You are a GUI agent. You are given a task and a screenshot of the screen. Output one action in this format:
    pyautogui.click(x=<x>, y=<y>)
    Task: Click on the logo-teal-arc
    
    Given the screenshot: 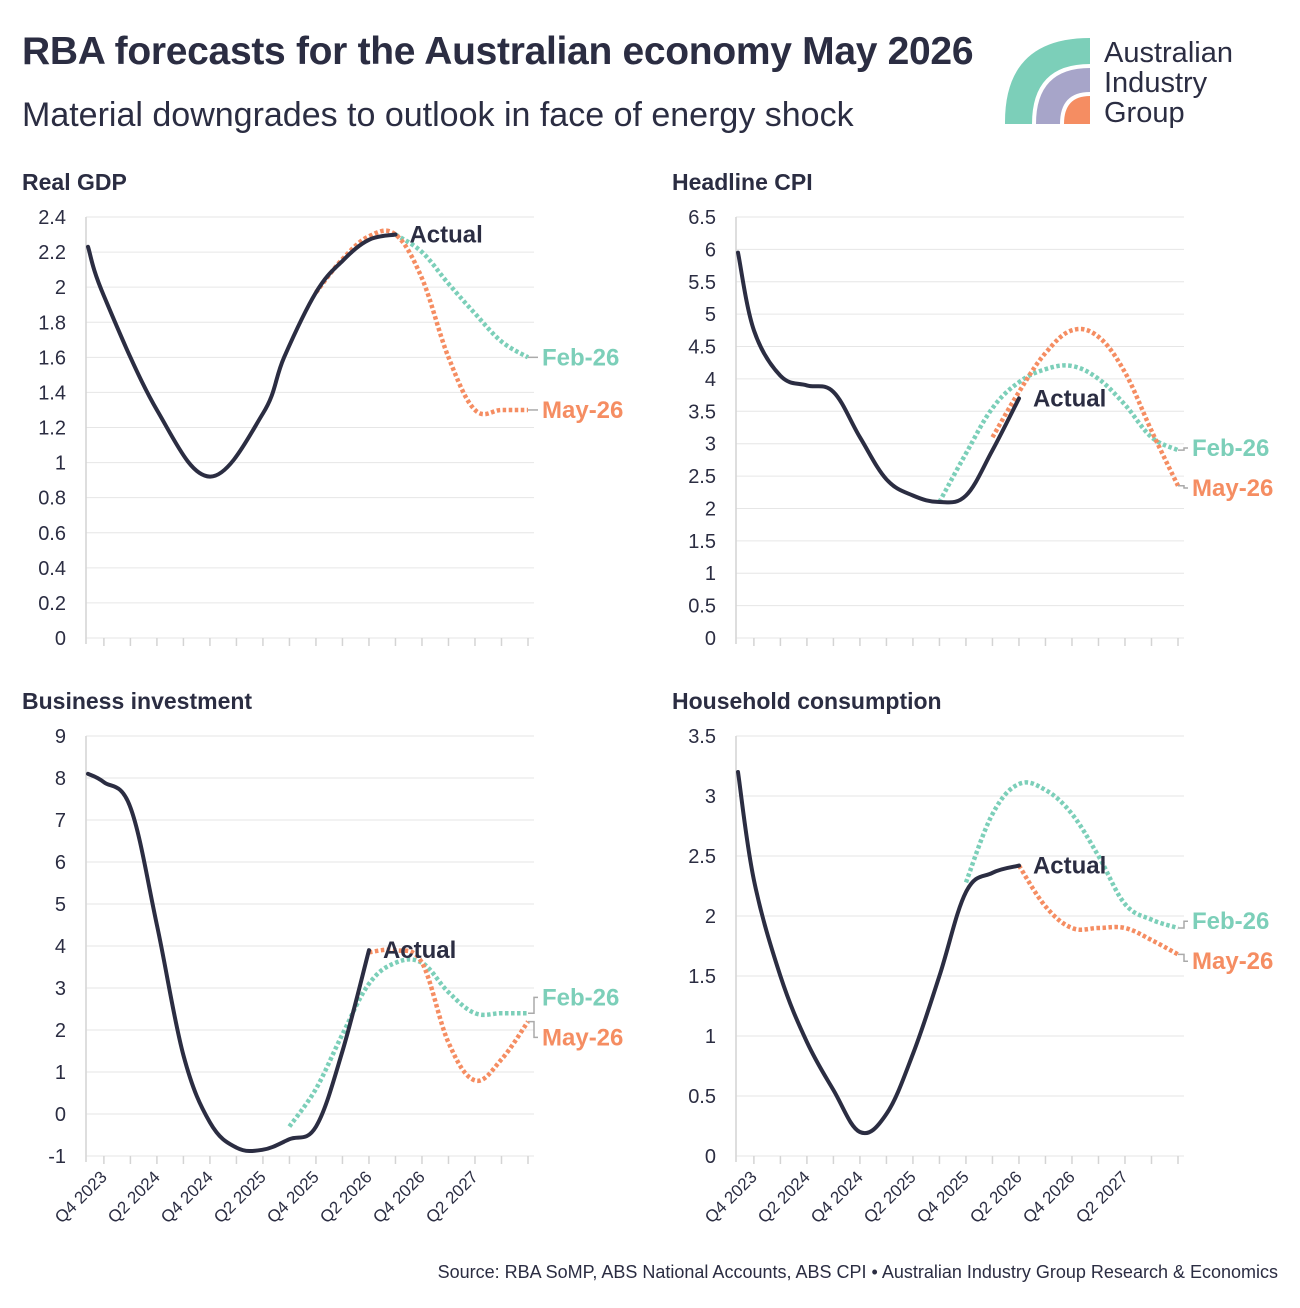 What is the action you would take?
    pyautogui.click(x=1047, y=81)
    